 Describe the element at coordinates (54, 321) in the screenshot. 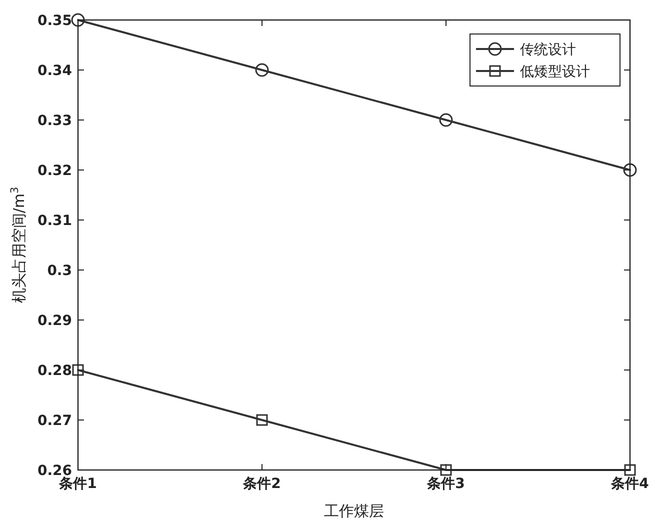

I see `y-tick-label: 0.29` at that location.